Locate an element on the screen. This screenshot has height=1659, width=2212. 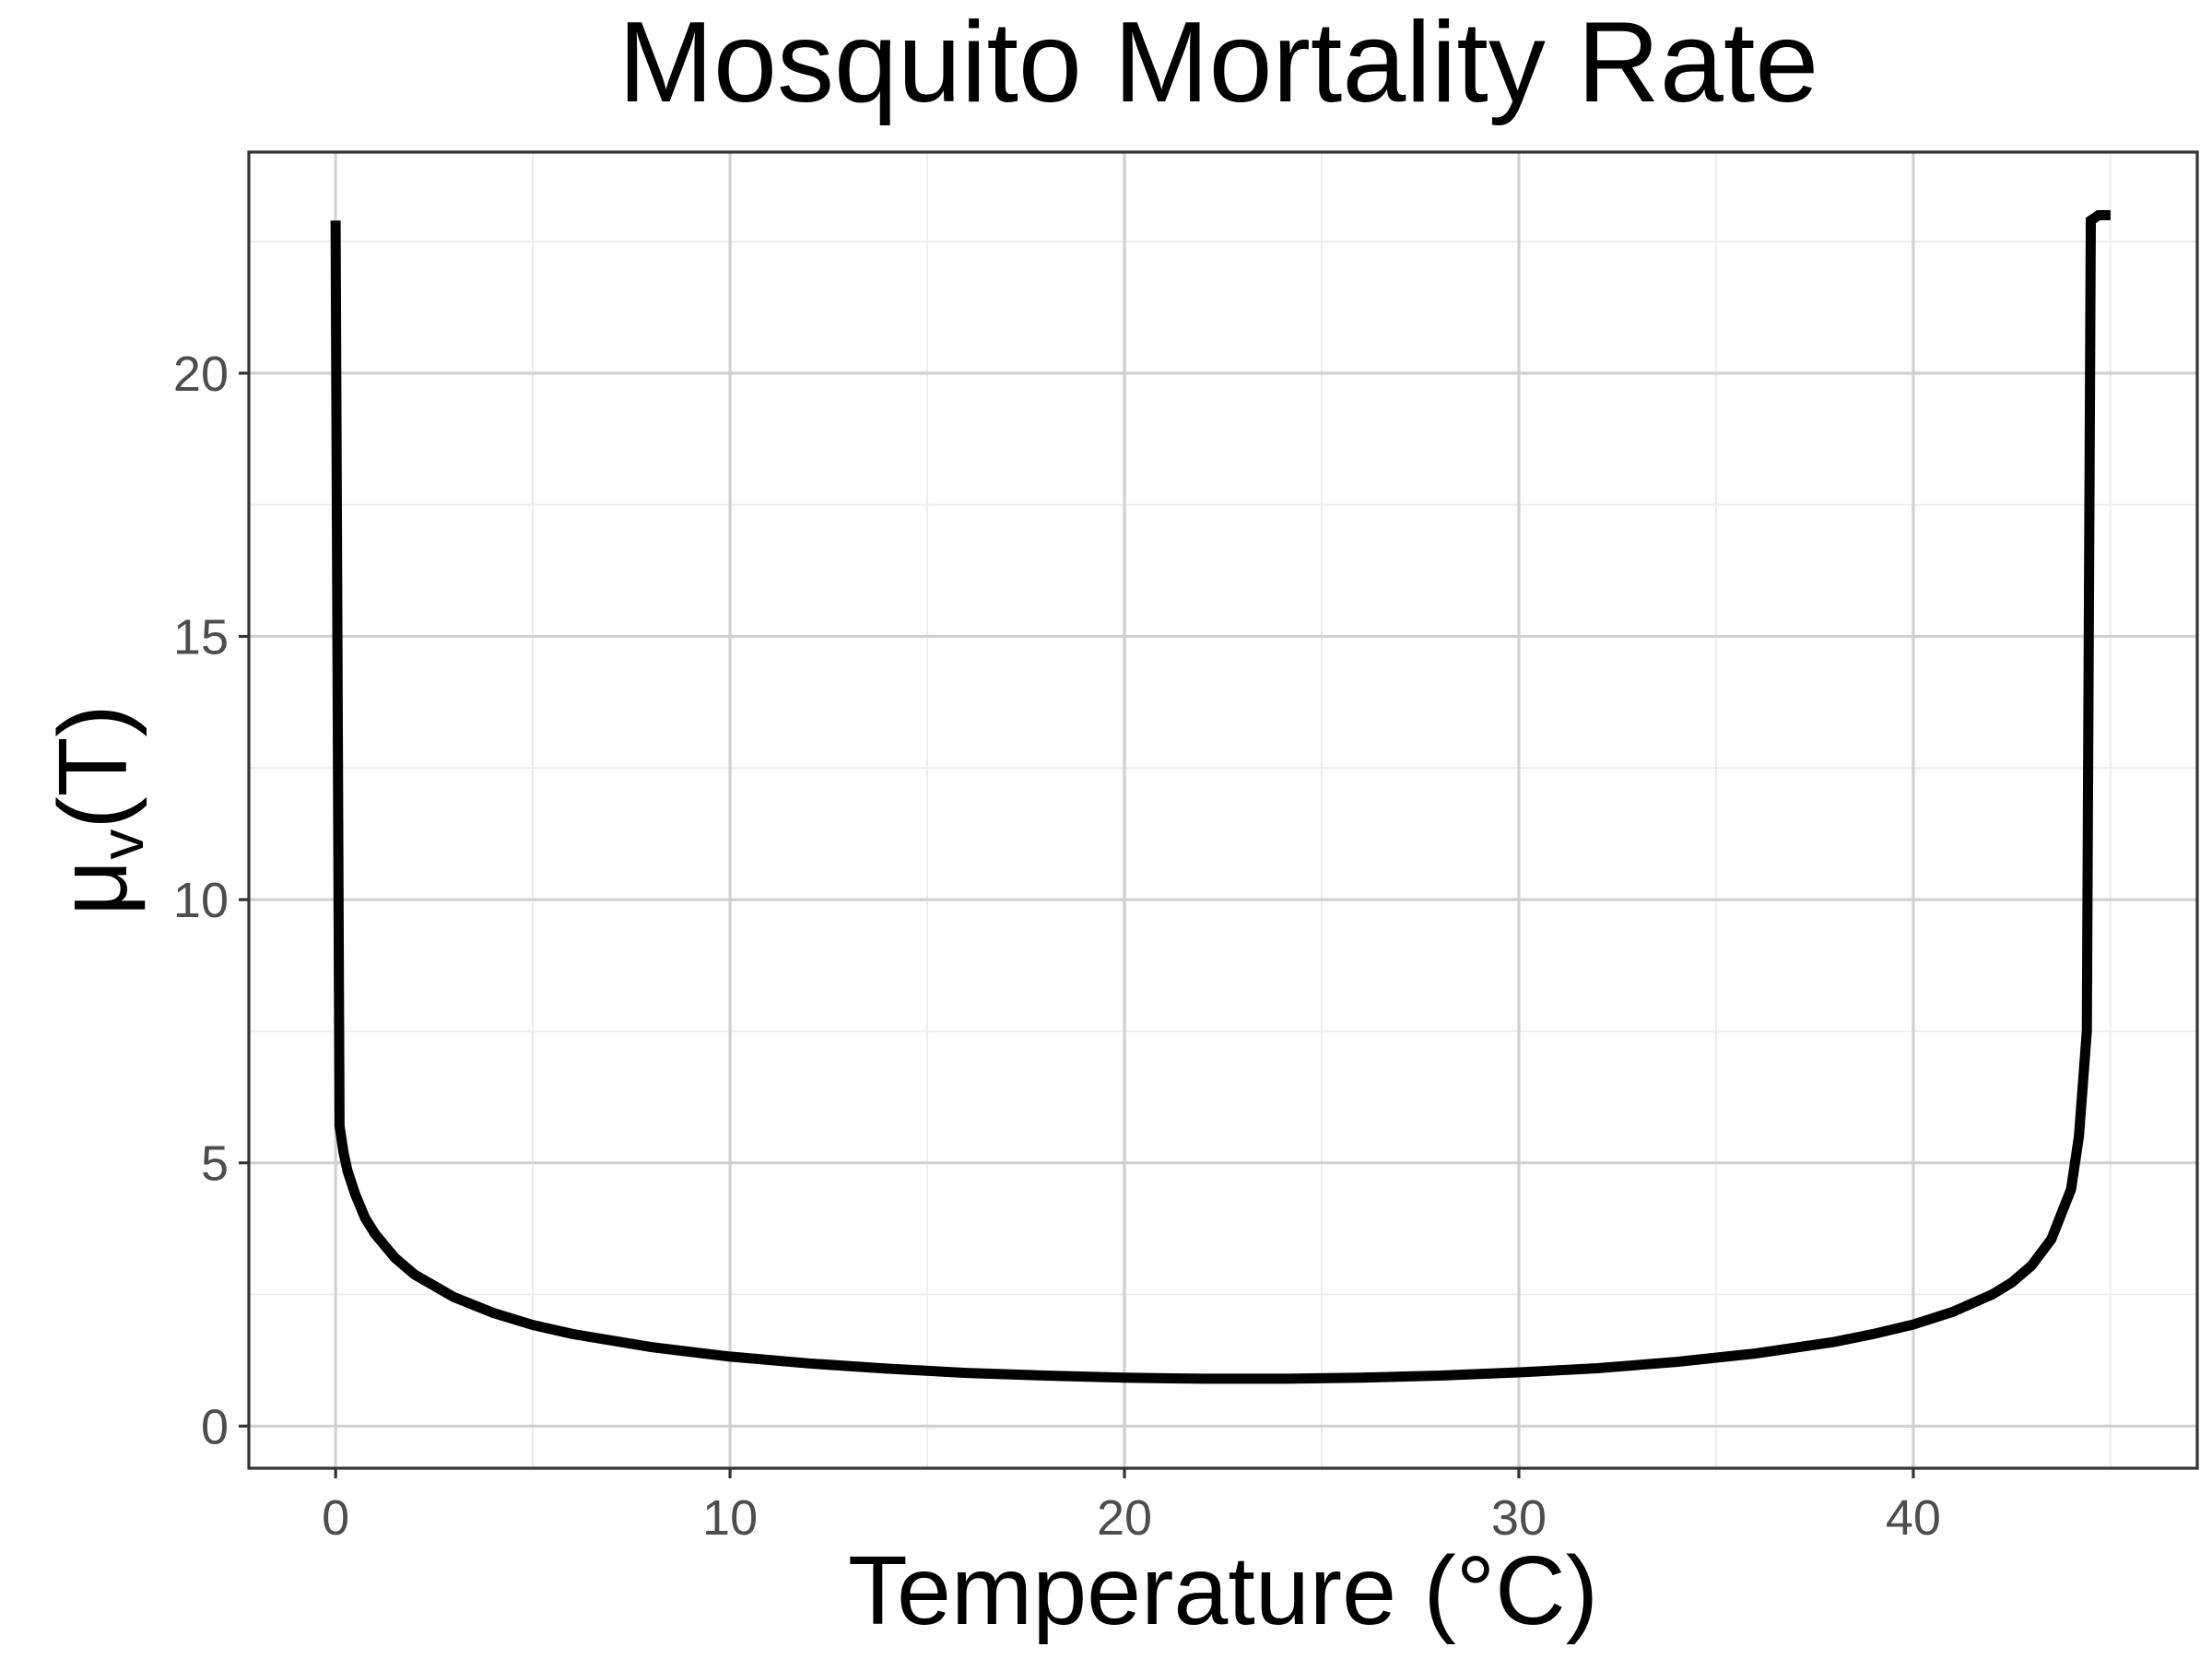
y-tick-label: 20 is located at coordinates (201, 374).